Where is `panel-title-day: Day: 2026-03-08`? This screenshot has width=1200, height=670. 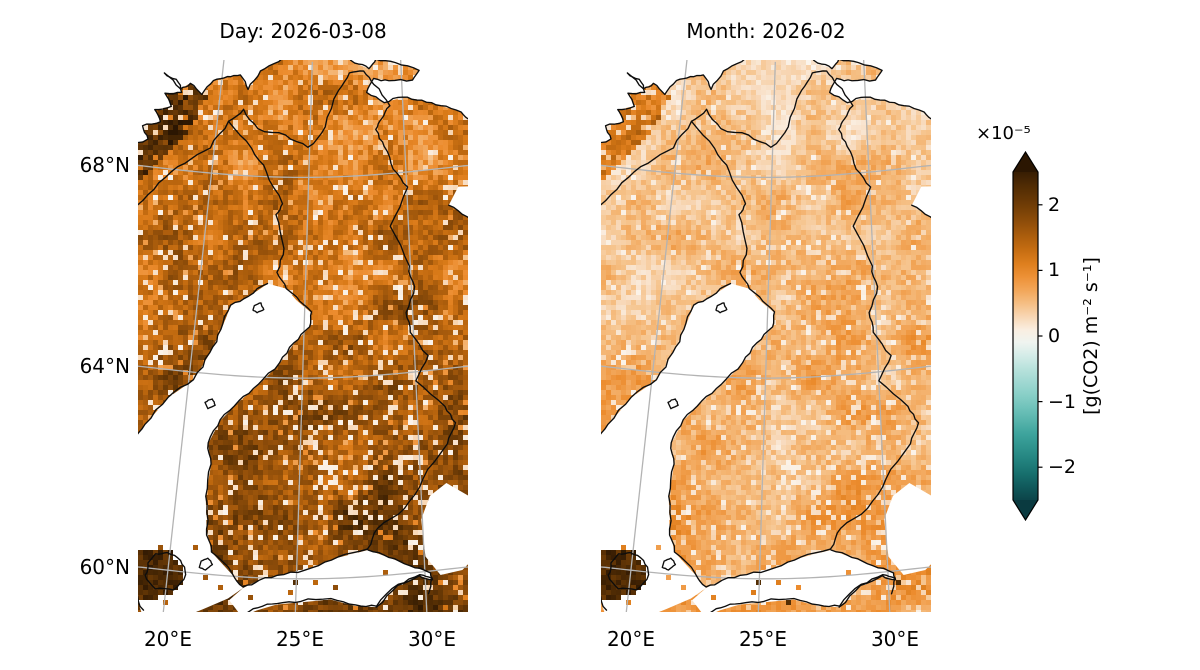
panel-title-day: Day: 2026-03-08 is located at coordinates (303, 31).